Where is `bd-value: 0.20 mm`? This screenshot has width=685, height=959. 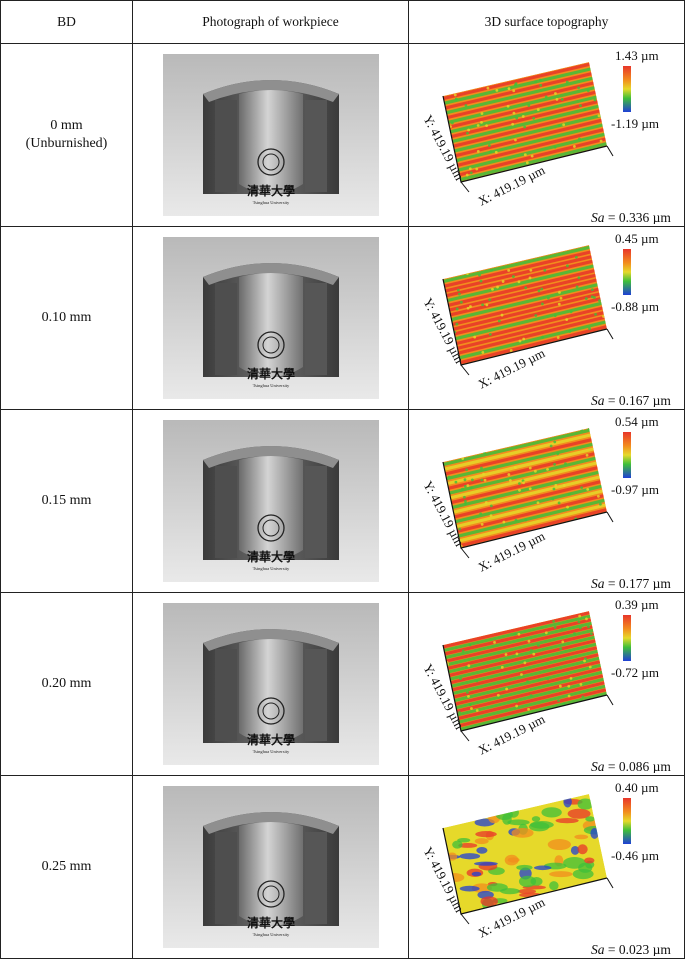 bd-value: 0.20 mm is located at coordinates (66, 683).